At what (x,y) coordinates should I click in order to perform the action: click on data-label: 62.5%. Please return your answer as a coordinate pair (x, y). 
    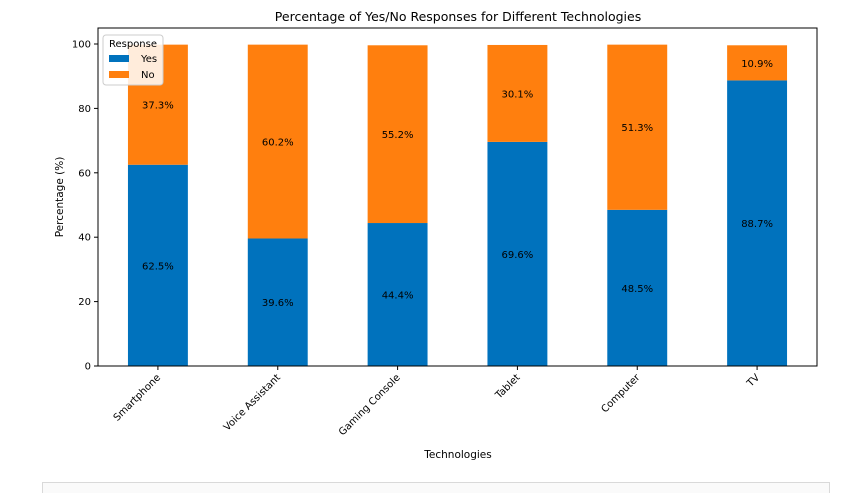
    Looking at the image, I should click on (158, 266).